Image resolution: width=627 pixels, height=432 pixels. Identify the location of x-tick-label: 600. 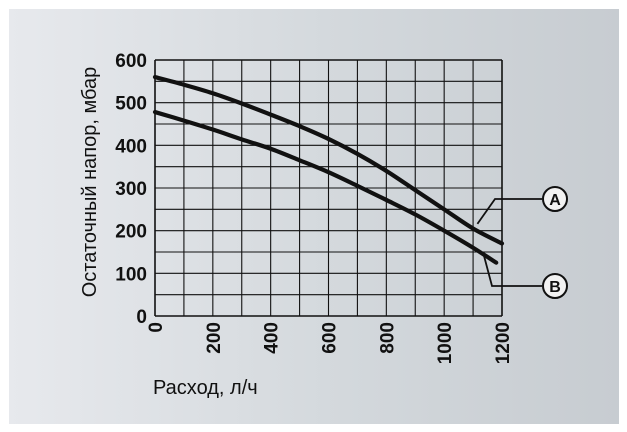
(330, 338).